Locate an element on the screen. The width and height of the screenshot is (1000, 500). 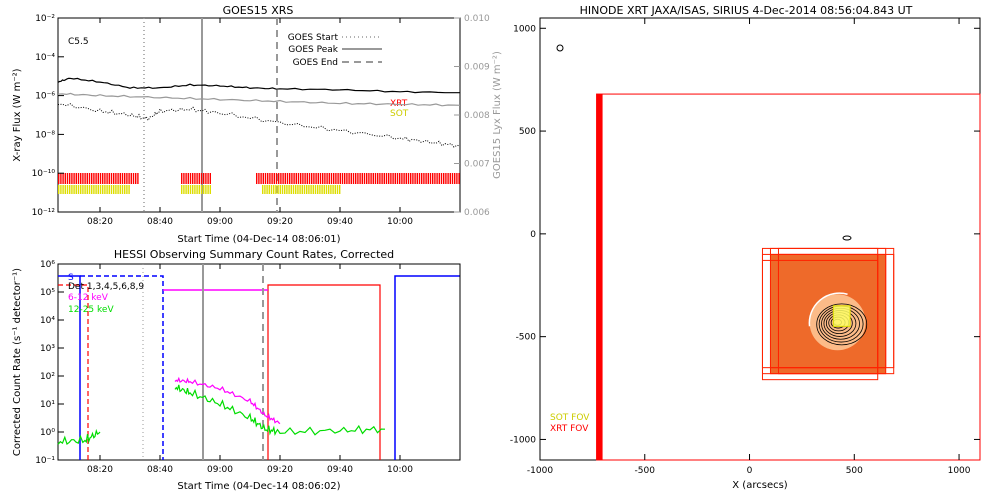
active-region is located at coordinates (828, 314).